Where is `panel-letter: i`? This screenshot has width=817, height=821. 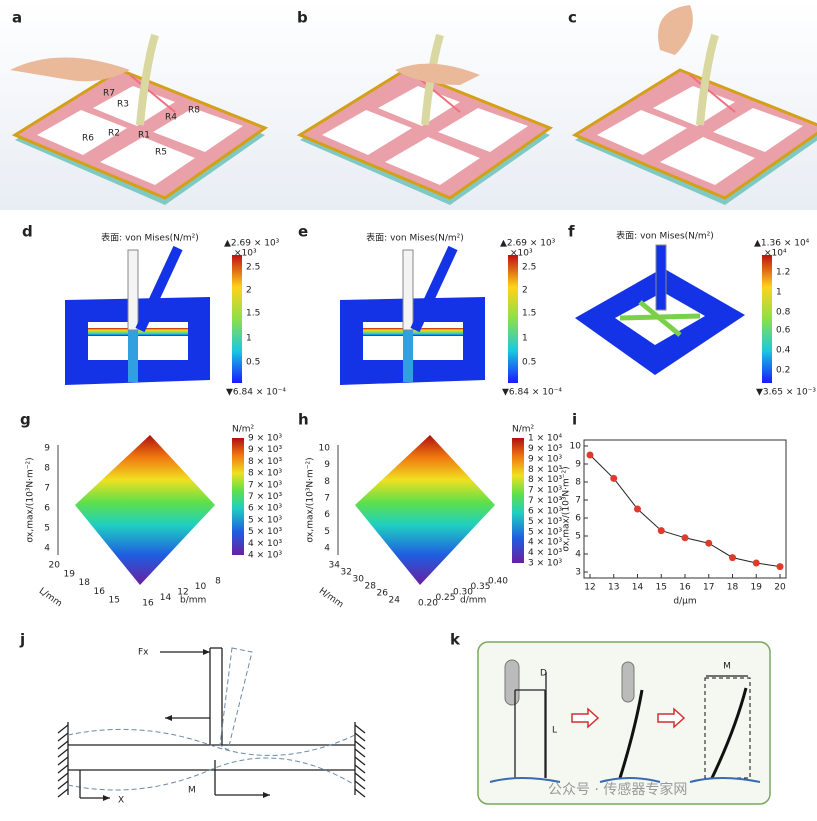 panel-letter: i is located at coordinates (574, 420).